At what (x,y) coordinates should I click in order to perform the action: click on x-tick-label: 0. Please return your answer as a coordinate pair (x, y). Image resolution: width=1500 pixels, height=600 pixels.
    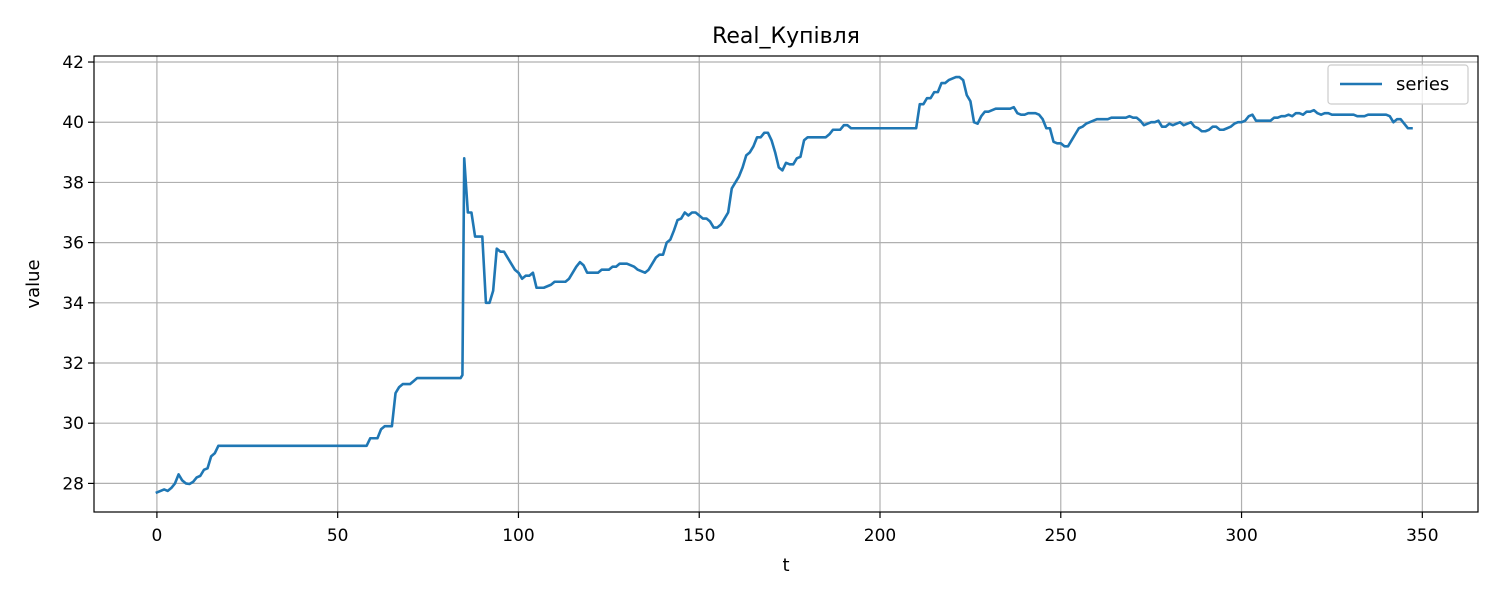
    Looking at the image, I should click on (156, 536).